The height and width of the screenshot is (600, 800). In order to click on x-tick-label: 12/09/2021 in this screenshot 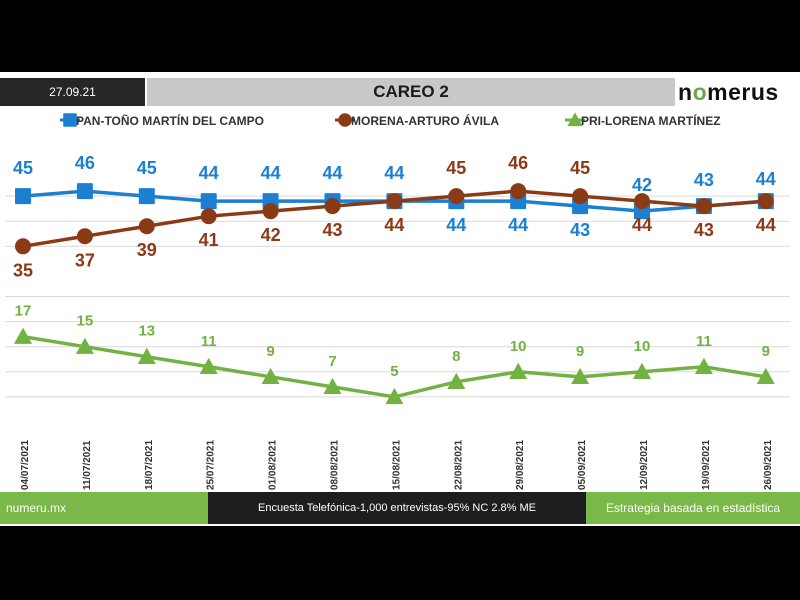, I will do `click(644, 465)`.